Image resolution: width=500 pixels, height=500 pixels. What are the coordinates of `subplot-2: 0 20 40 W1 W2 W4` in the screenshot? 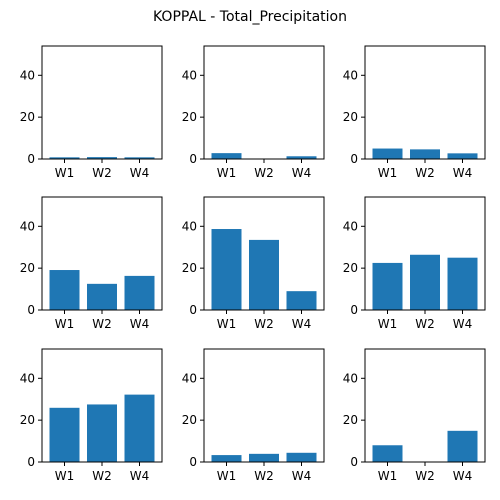 It's located at (253, 112).